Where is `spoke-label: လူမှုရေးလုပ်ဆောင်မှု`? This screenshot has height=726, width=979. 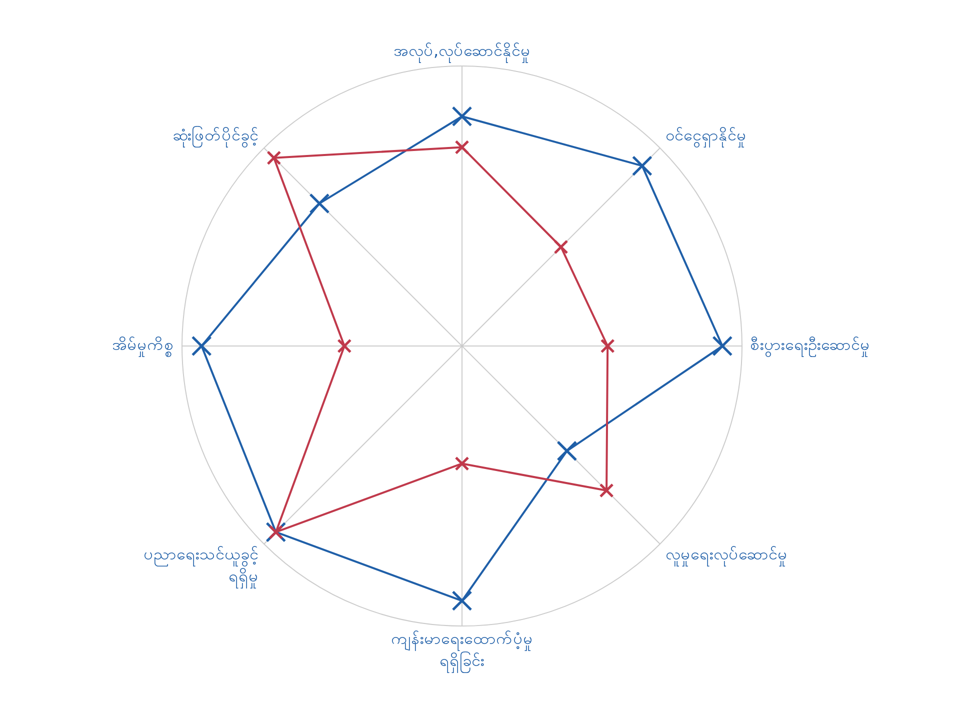
spoke-label: လူမှုရေးလုပ်ဆောင်မှု is located at coordinates (727, 556).